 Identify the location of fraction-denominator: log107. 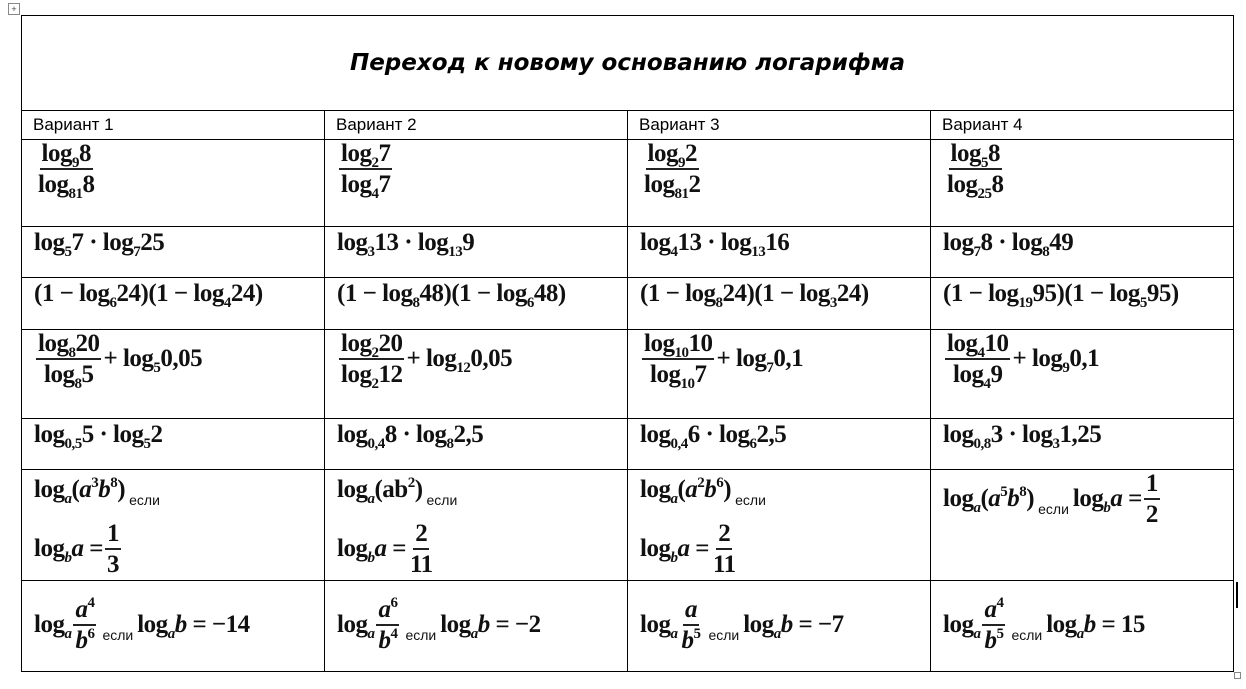
(678, 376).